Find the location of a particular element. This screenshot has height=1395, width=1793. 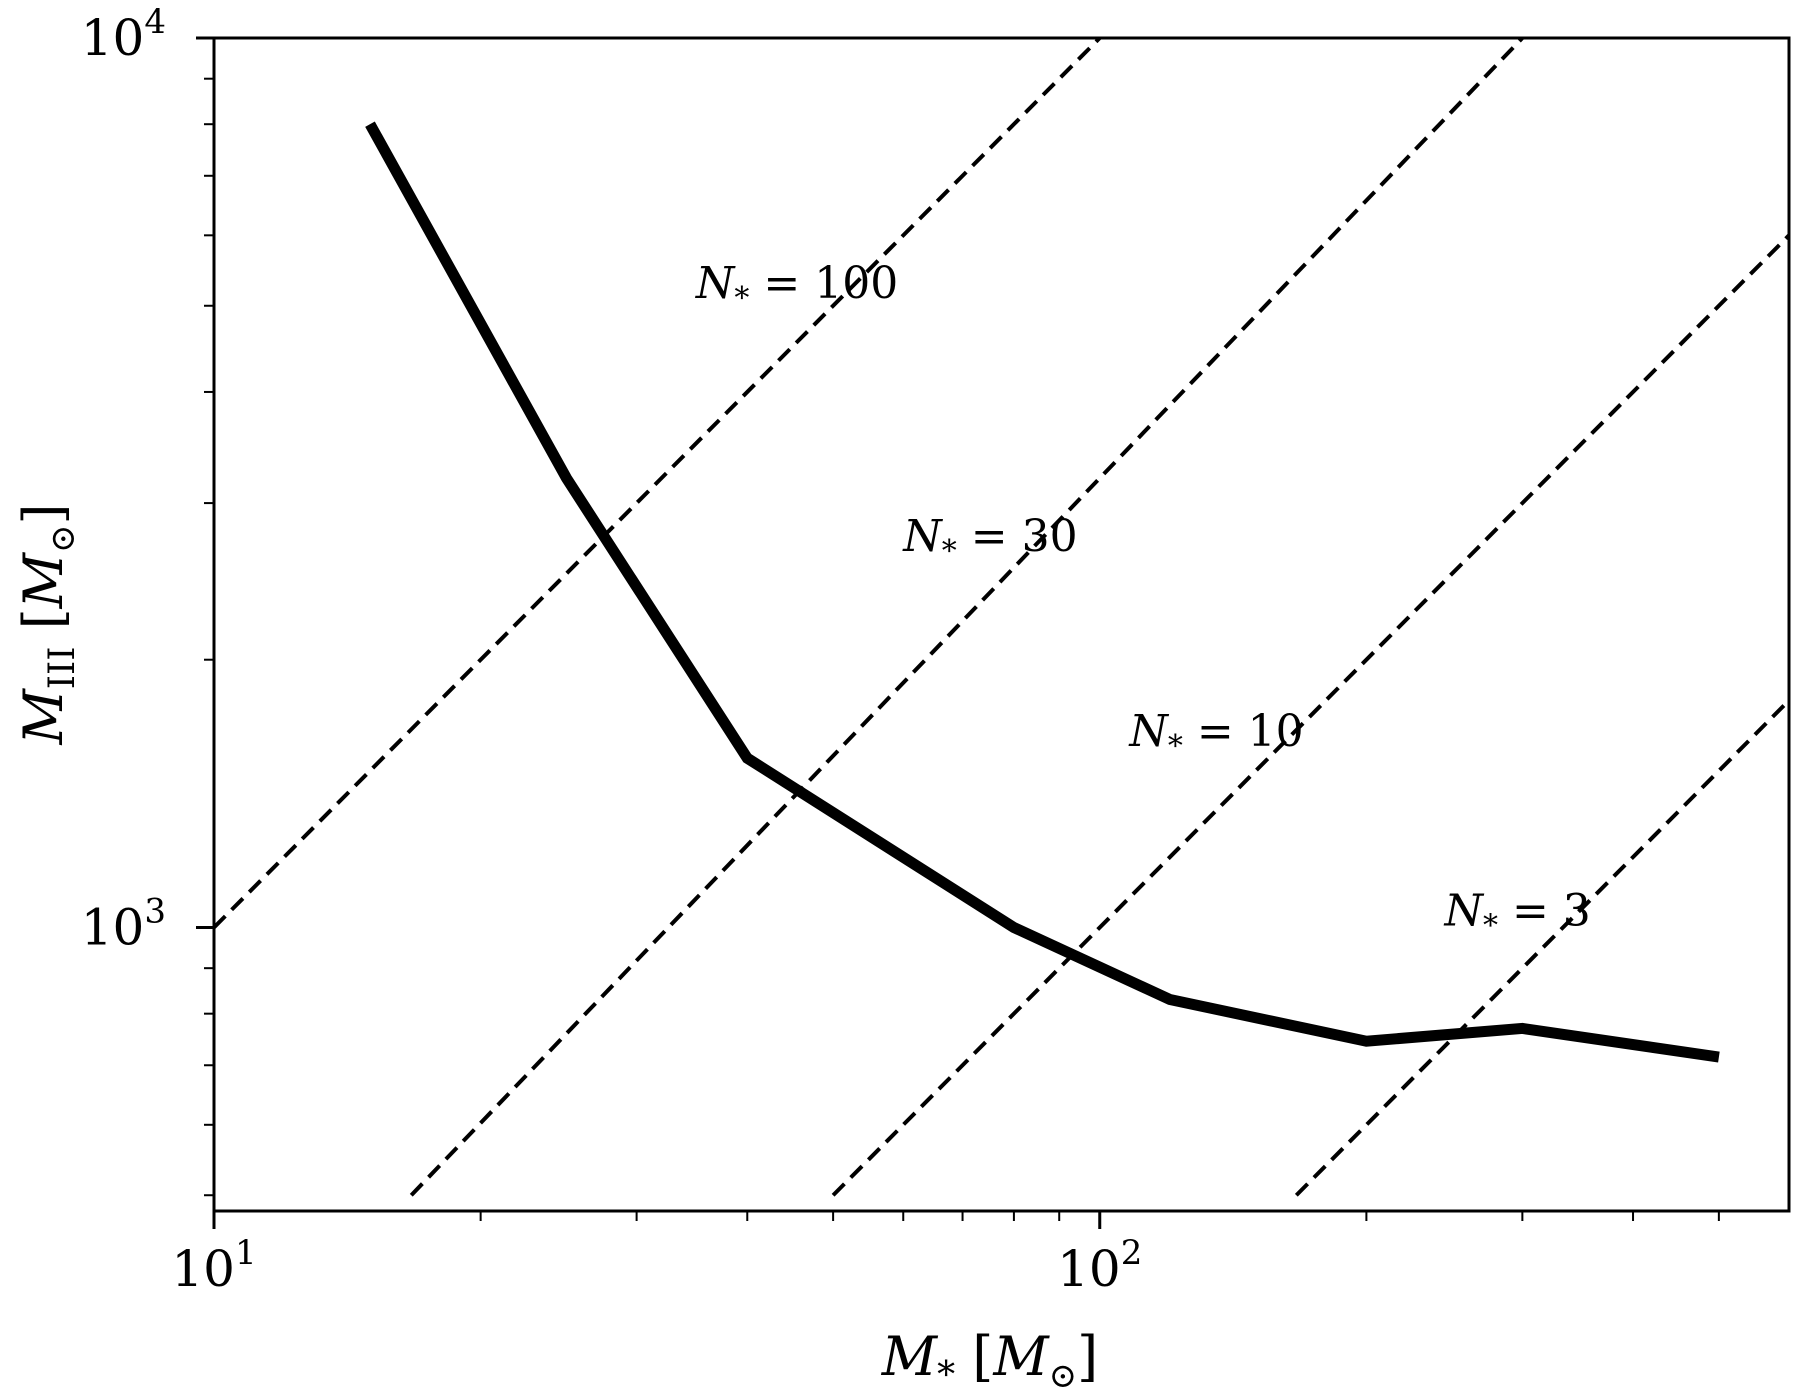

reference-line-n3 is located at coordinates (1541, 948).